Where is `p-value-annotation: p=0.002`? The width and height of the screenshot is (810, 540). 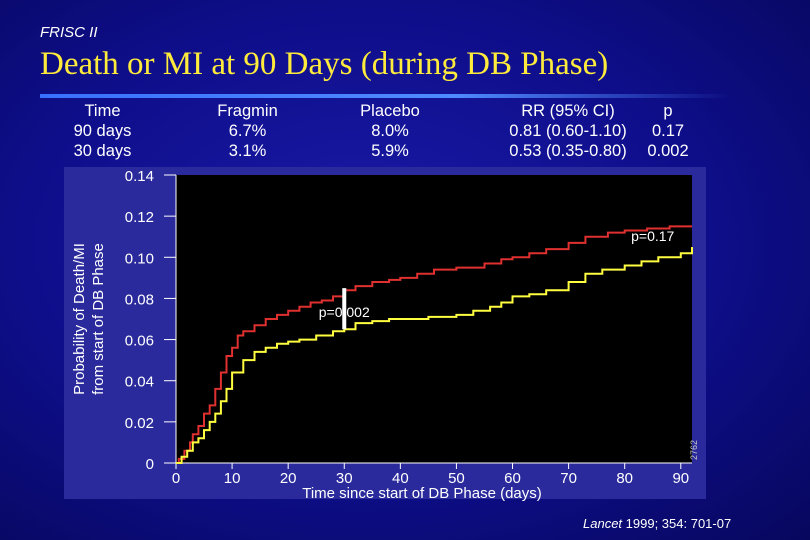 p-value-annotation: p=0.002 is located at coordinates (344, 312).